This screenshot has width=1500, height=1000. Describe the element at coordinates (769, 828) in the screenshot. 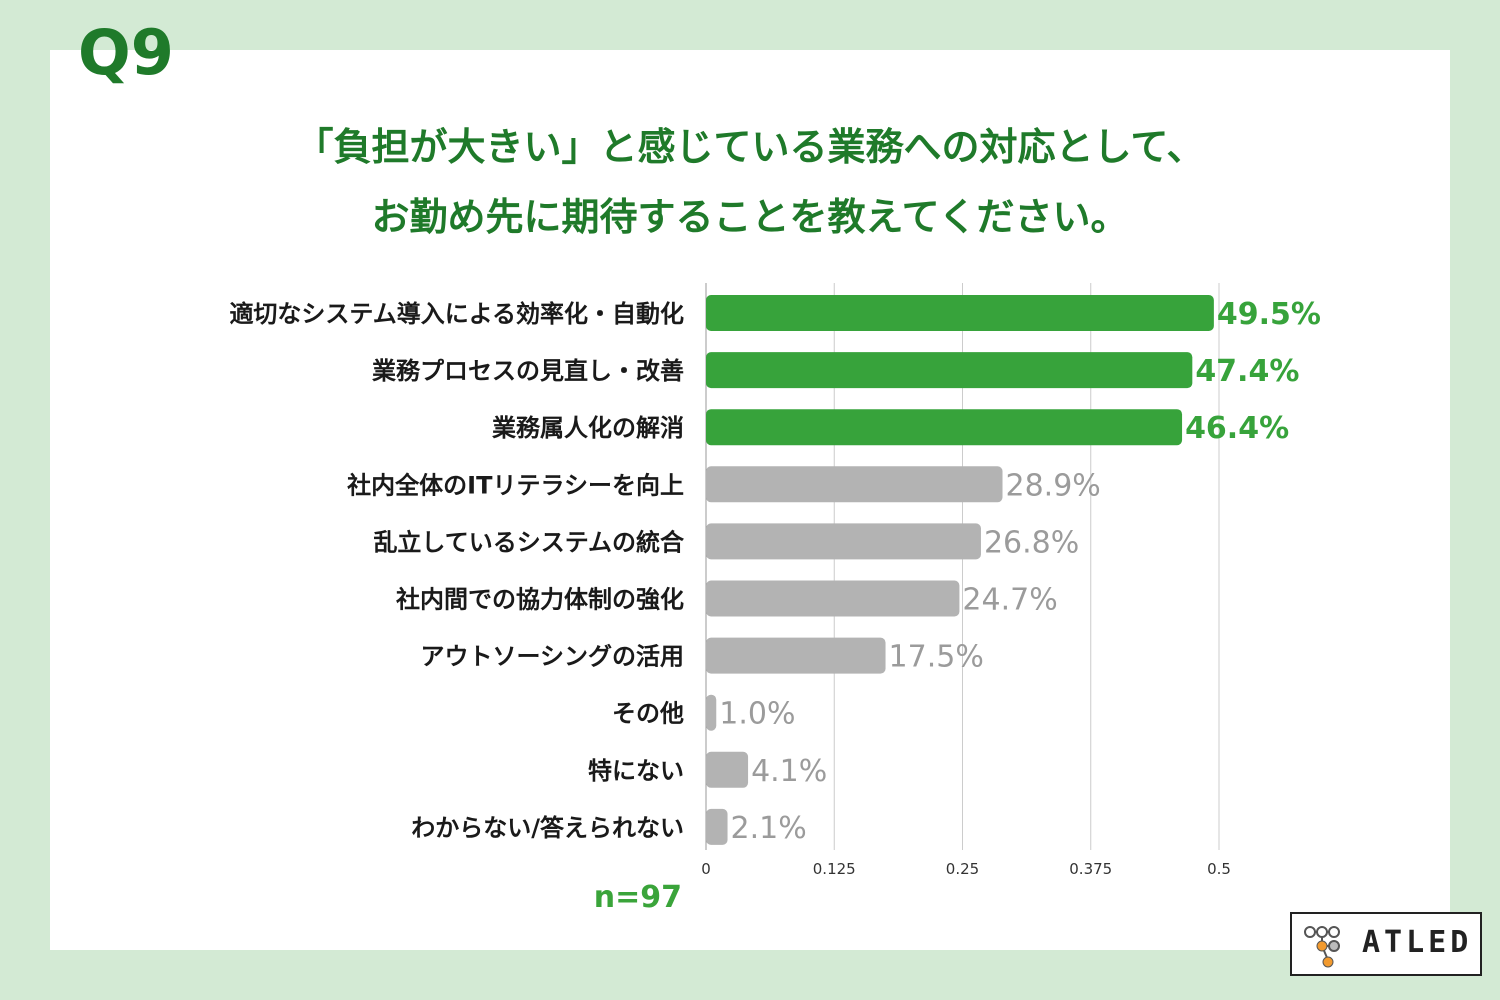

I see `value-label: 2.1%` at that location.